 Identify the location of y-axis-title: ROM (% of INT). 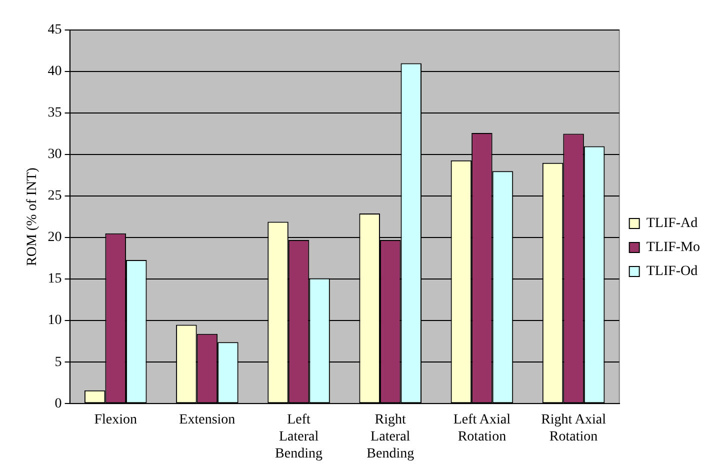
(32, 216).